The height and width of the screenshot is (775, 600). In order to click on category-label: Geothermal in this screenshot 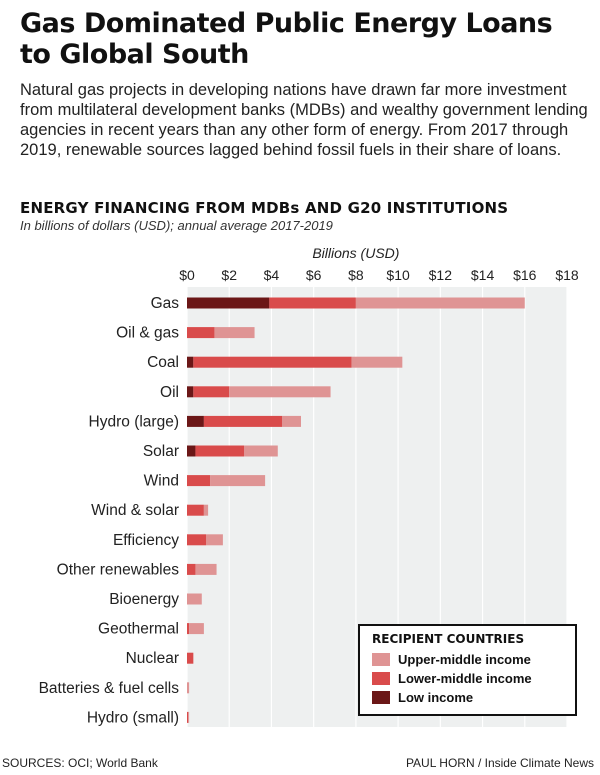, I will do `click(138, 629)`.